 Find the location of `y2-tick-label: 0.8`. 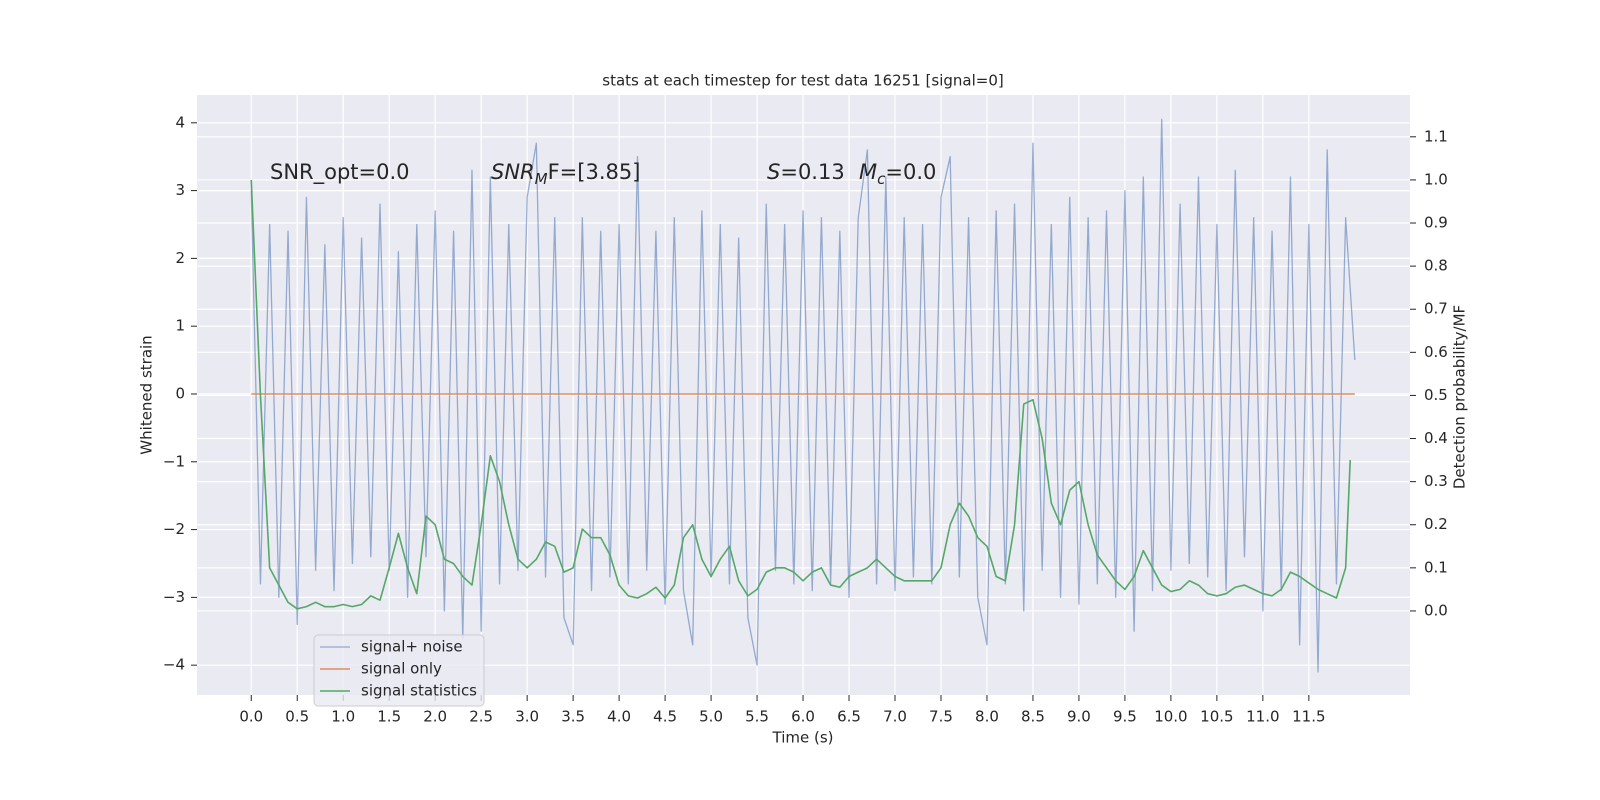

y2-tick-label: 0.8 is located at coordinates (1436, 266).